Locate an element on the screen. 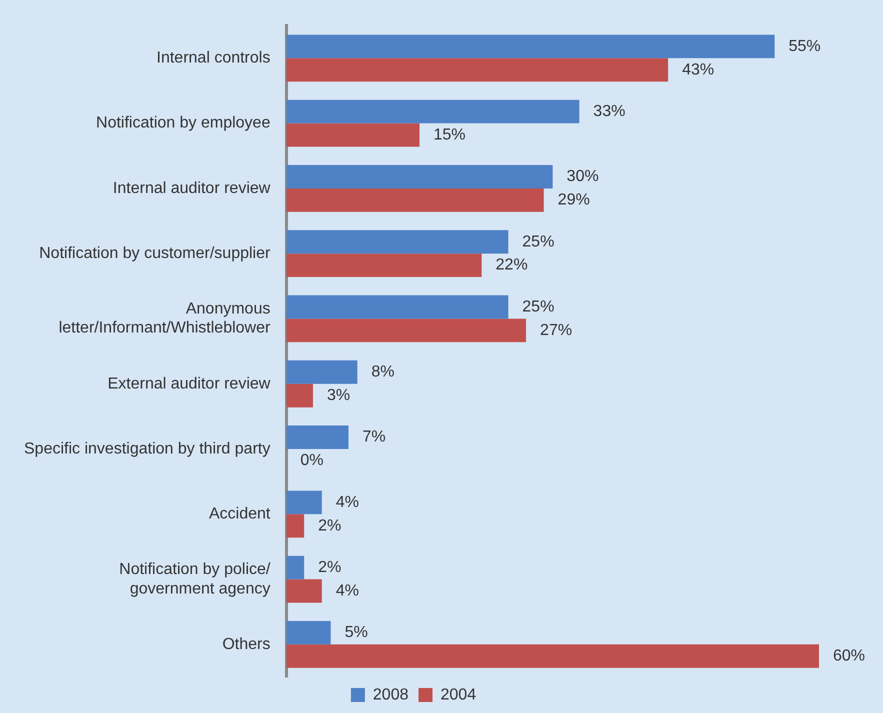 This screenshot has width=883, height=713. y-tick-label: Notification by police/ government agency is located at coordinates (195, 579).